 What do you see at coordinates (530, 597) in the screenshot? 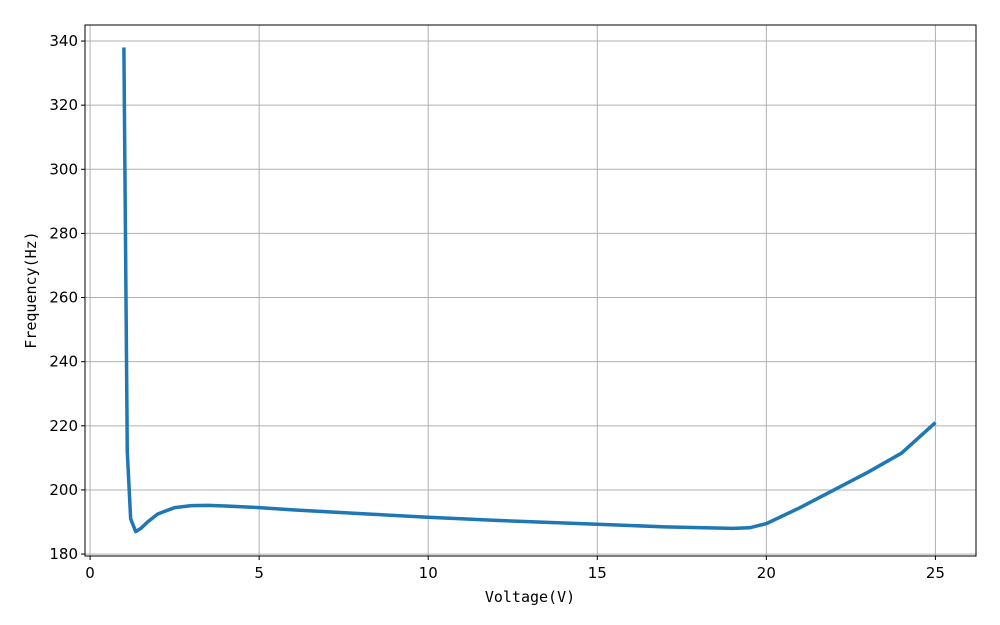
I see `x-axis-label: Voltage(V)` at bounding box center [530, 597].